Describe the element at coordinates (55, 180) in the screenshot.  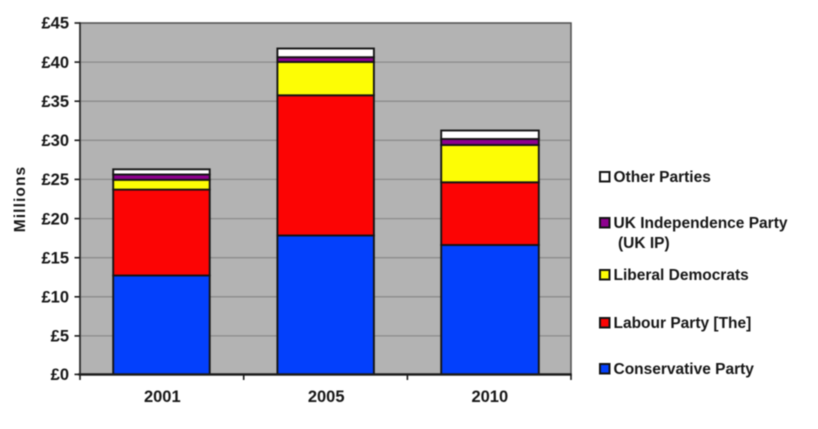
I see `svg-text: £25` at that location.